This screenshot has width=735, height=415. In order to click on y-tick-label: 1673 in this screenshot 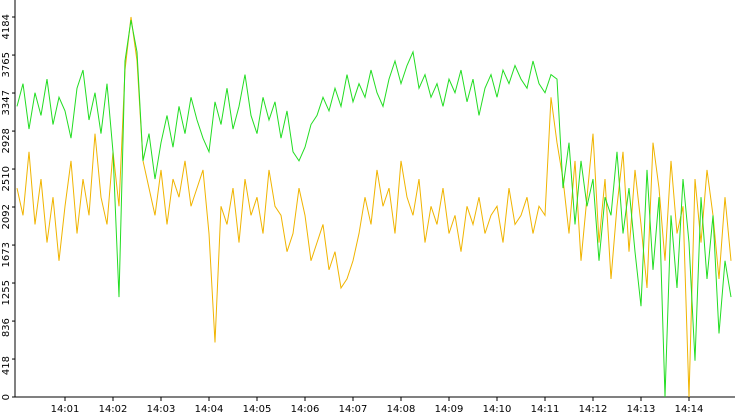, I will do `click(6, 254)`.